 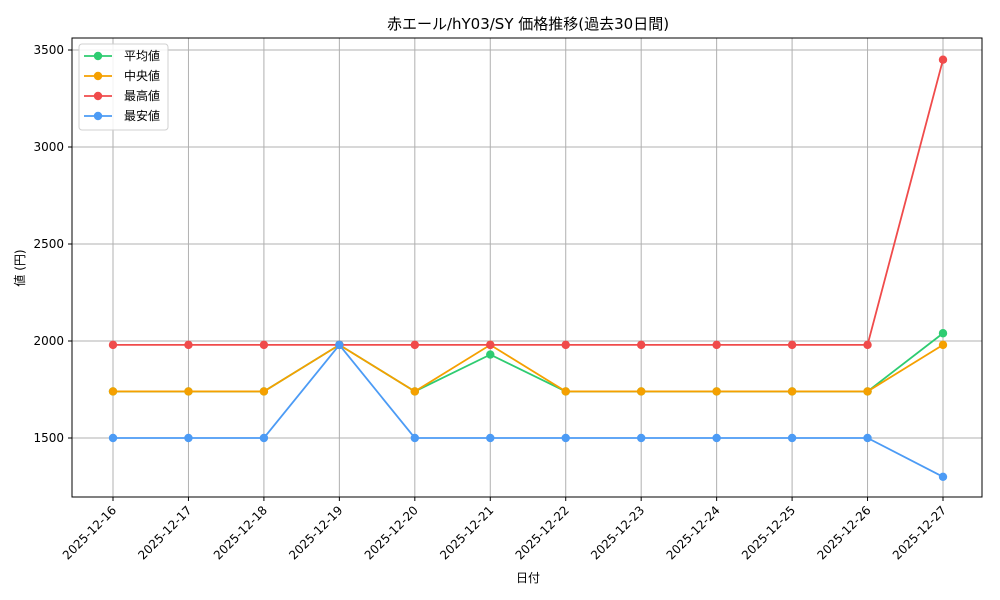 What do you see at coordinates (528, 578) in the screenshot?
I see `x-axis-label: 日付` at bounding box center [528, 578].